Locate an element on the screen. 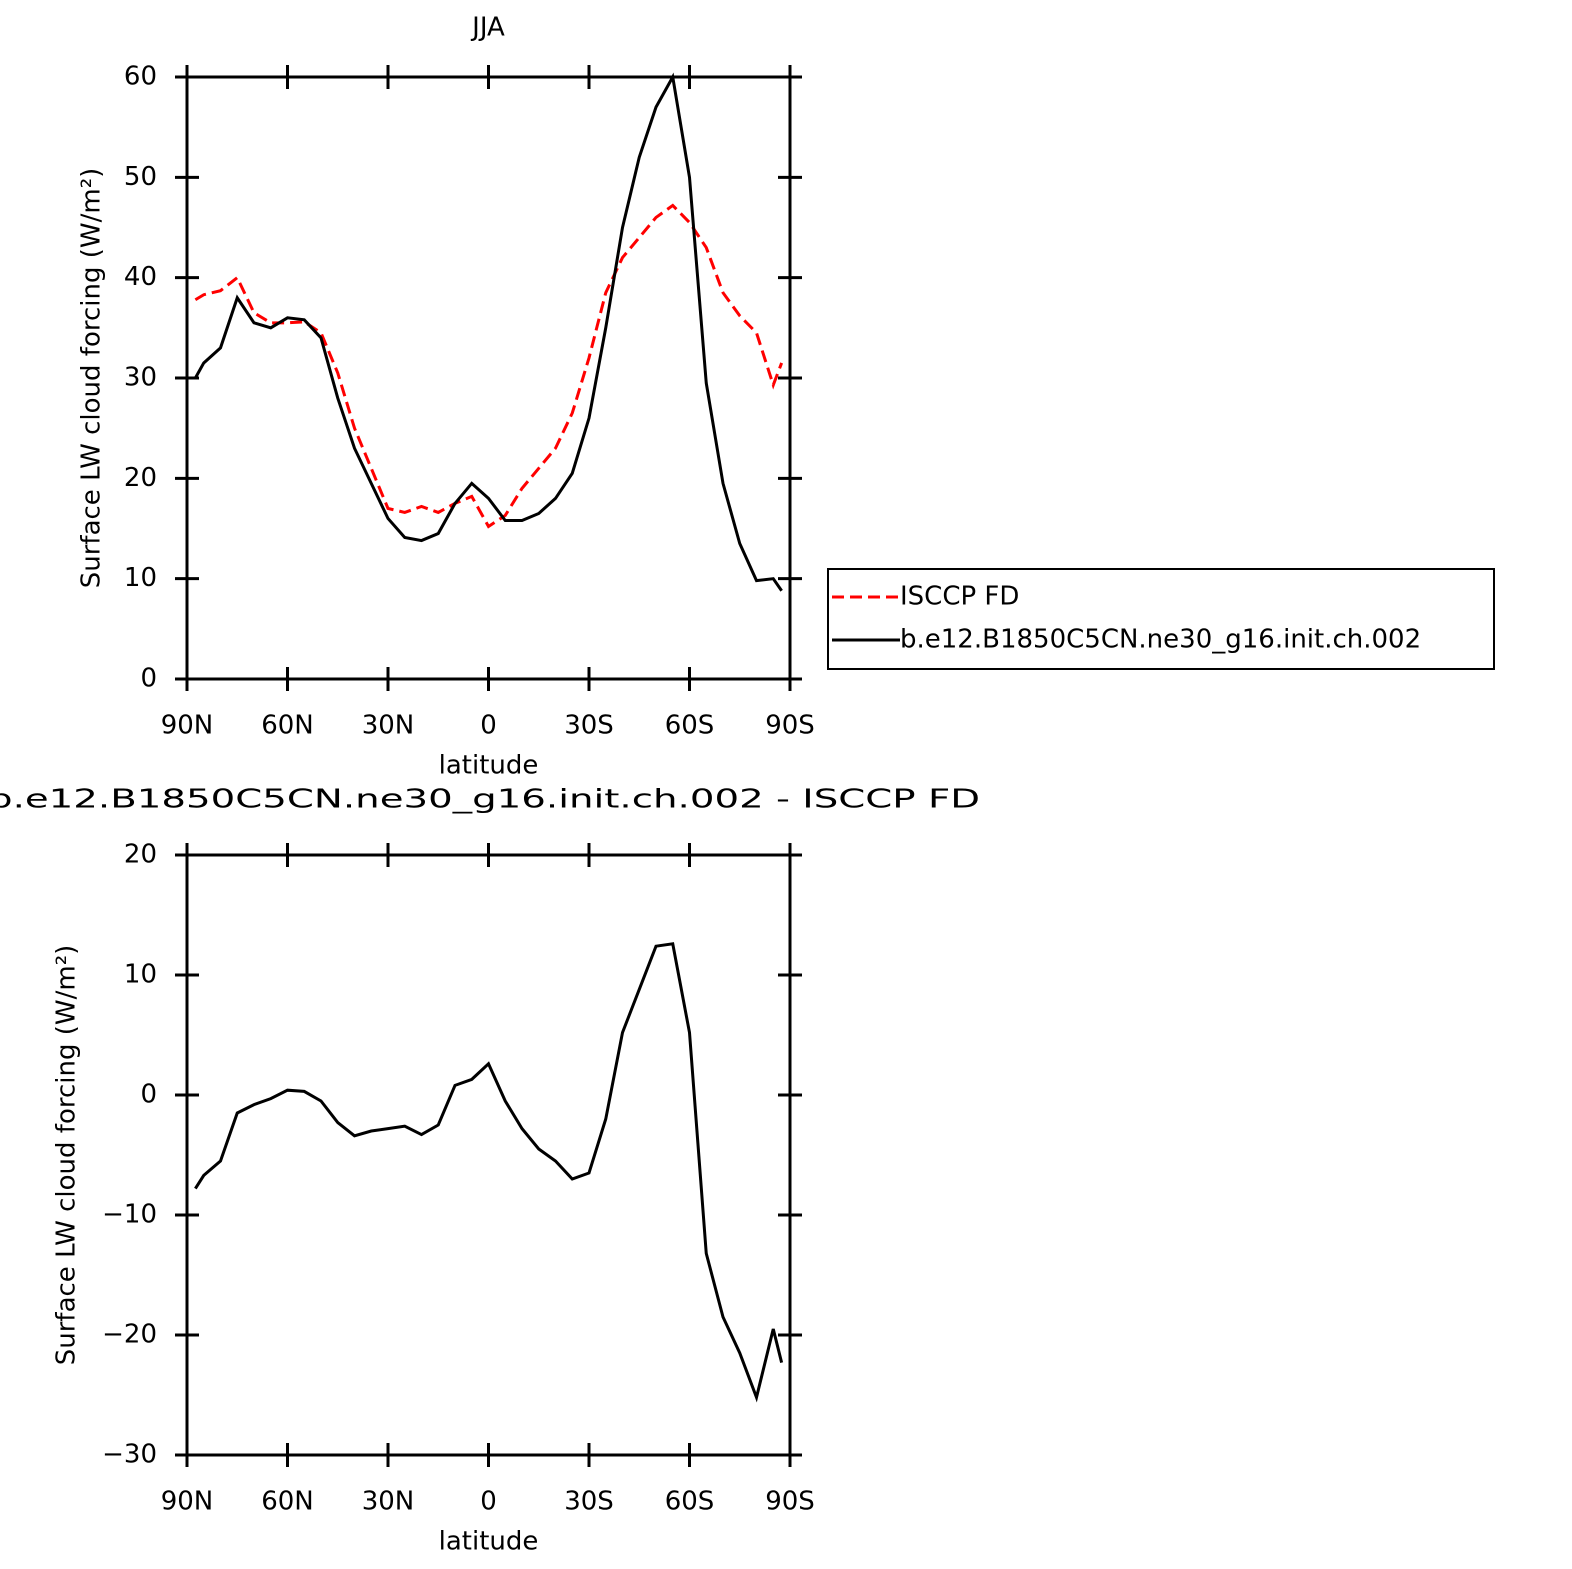 Image resolution: width=1572 pixels, height=1569 pixels. y-tick-label: −10 is located at coordinates (129, 1215).